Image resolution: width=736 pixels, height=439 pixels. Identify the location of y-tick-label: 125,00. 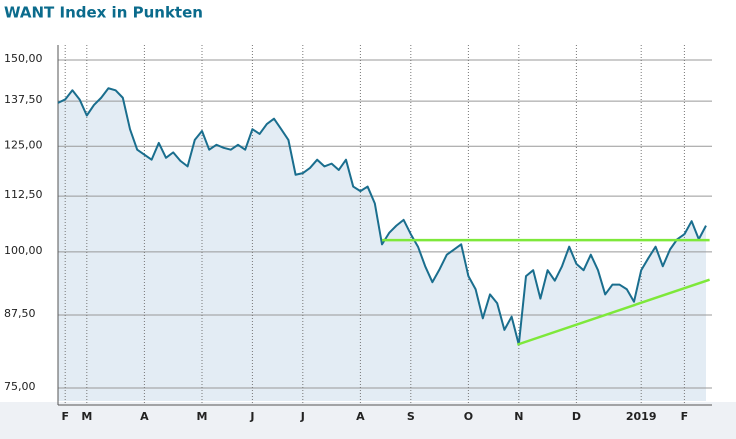
(23, 144).